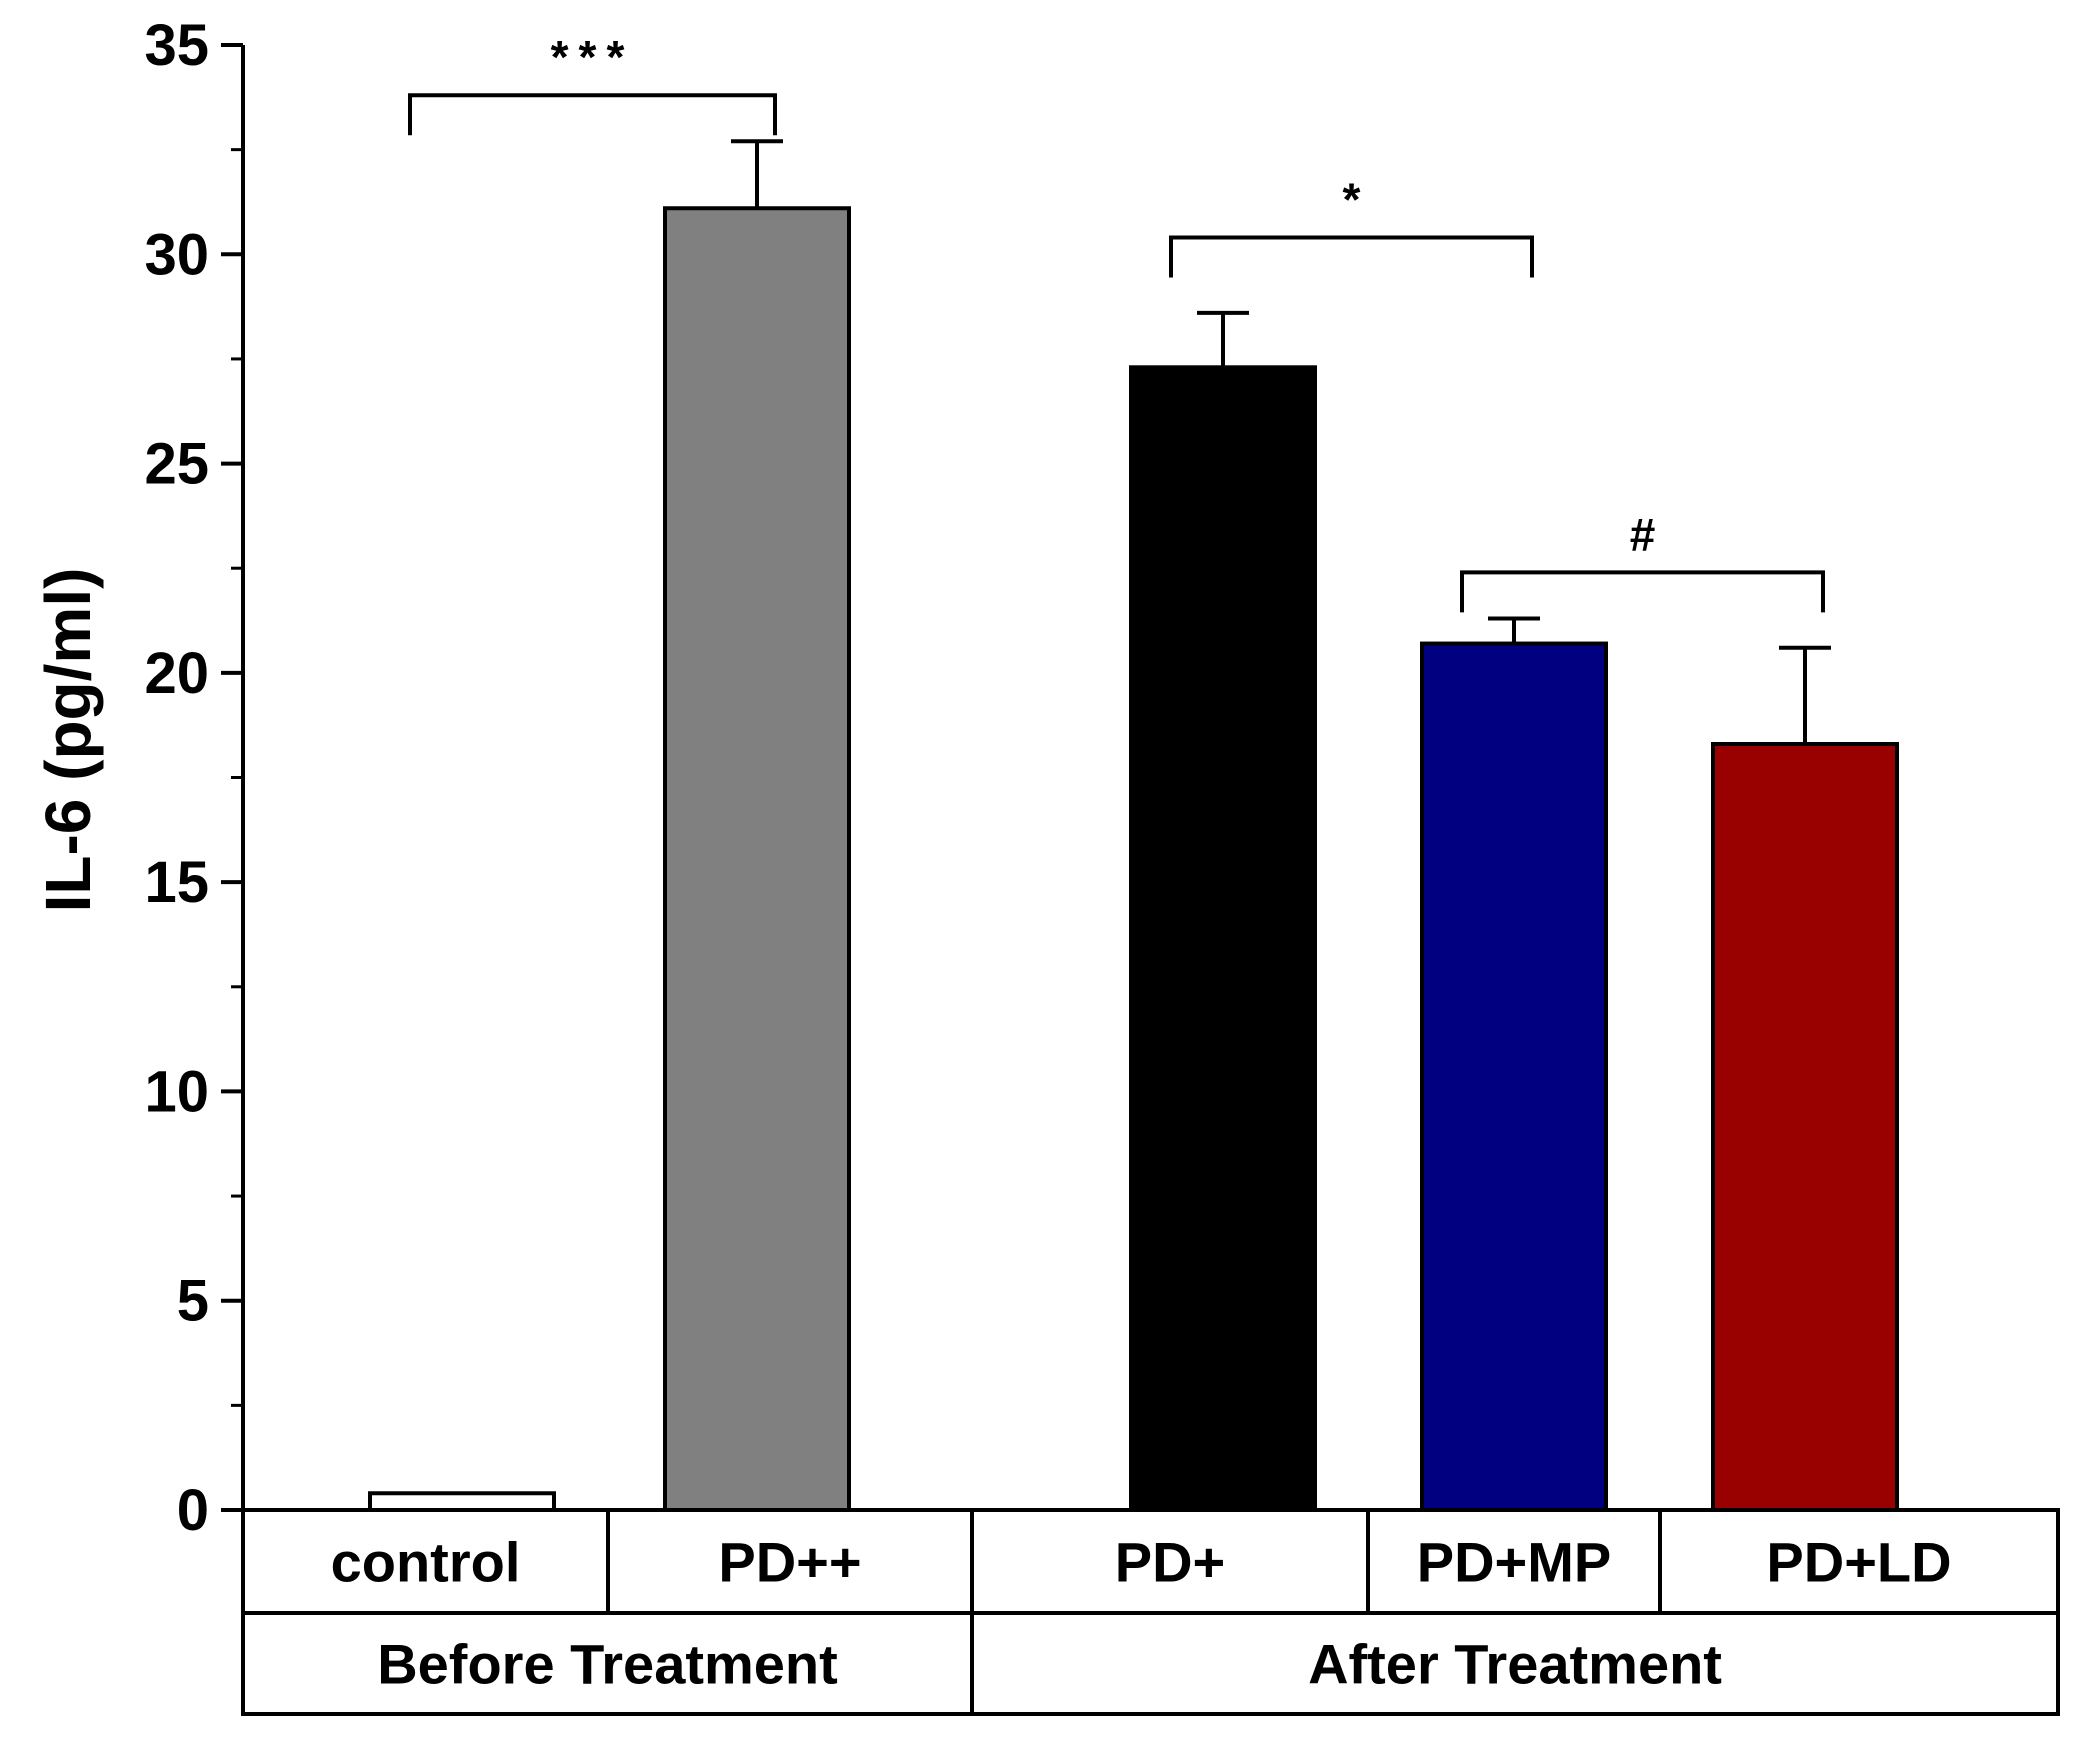 This screenshot has width=2084, height=1746. I want to click on y-tick-label: 30, so click(176, 254).